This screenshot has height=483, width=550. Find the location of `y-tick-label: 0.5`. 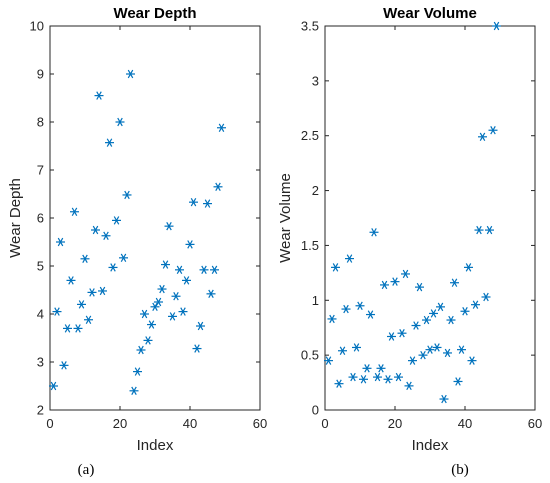

y-tick-label: 0.5 is located at coordinates (310, 355).